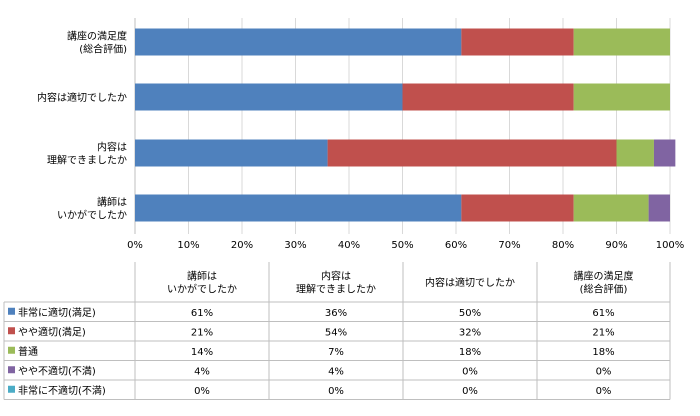  What do you see at coordinates (402, 245) in the screenshot?
I see `x-tick-5: 50%` at bounding box center [402, 245].